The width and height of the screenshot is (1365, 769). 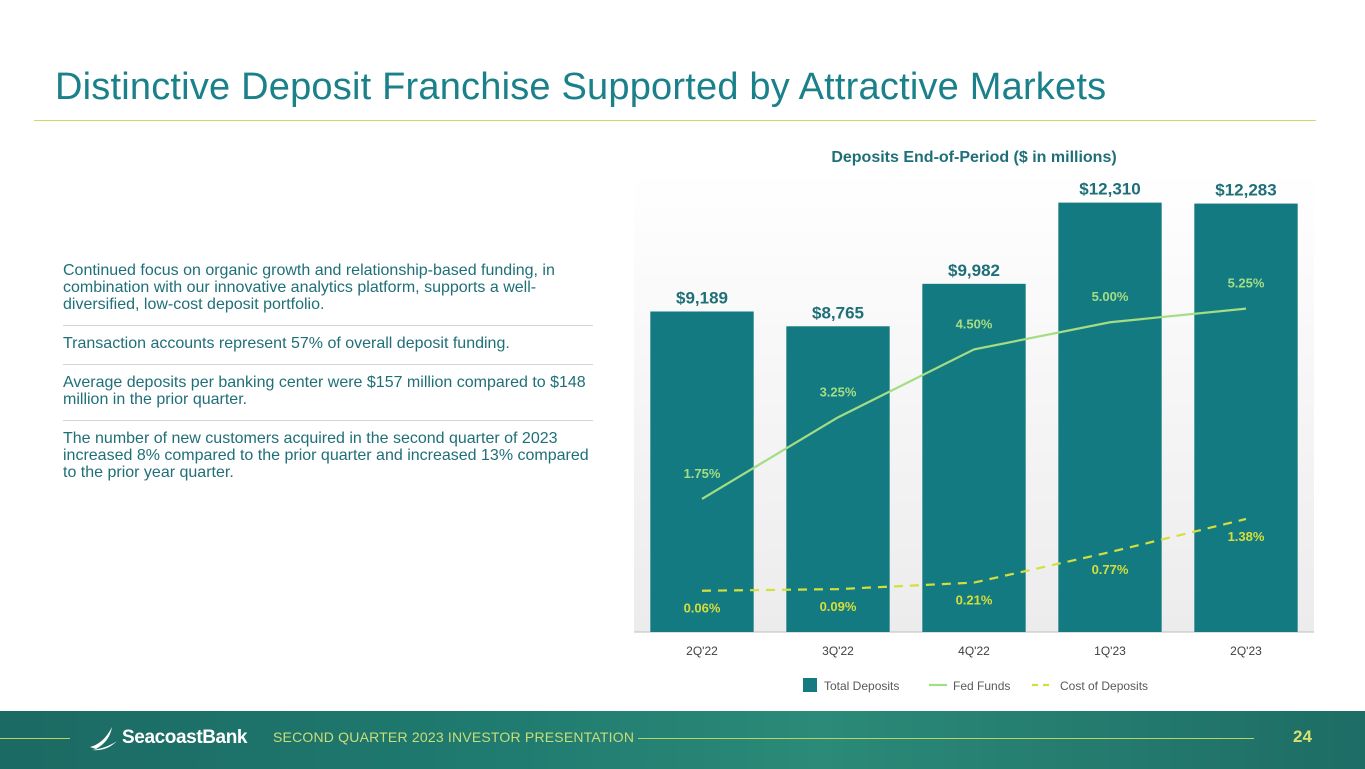 I want to click on fed-funds-label: 5.00%, so click(x=1110, y=296).